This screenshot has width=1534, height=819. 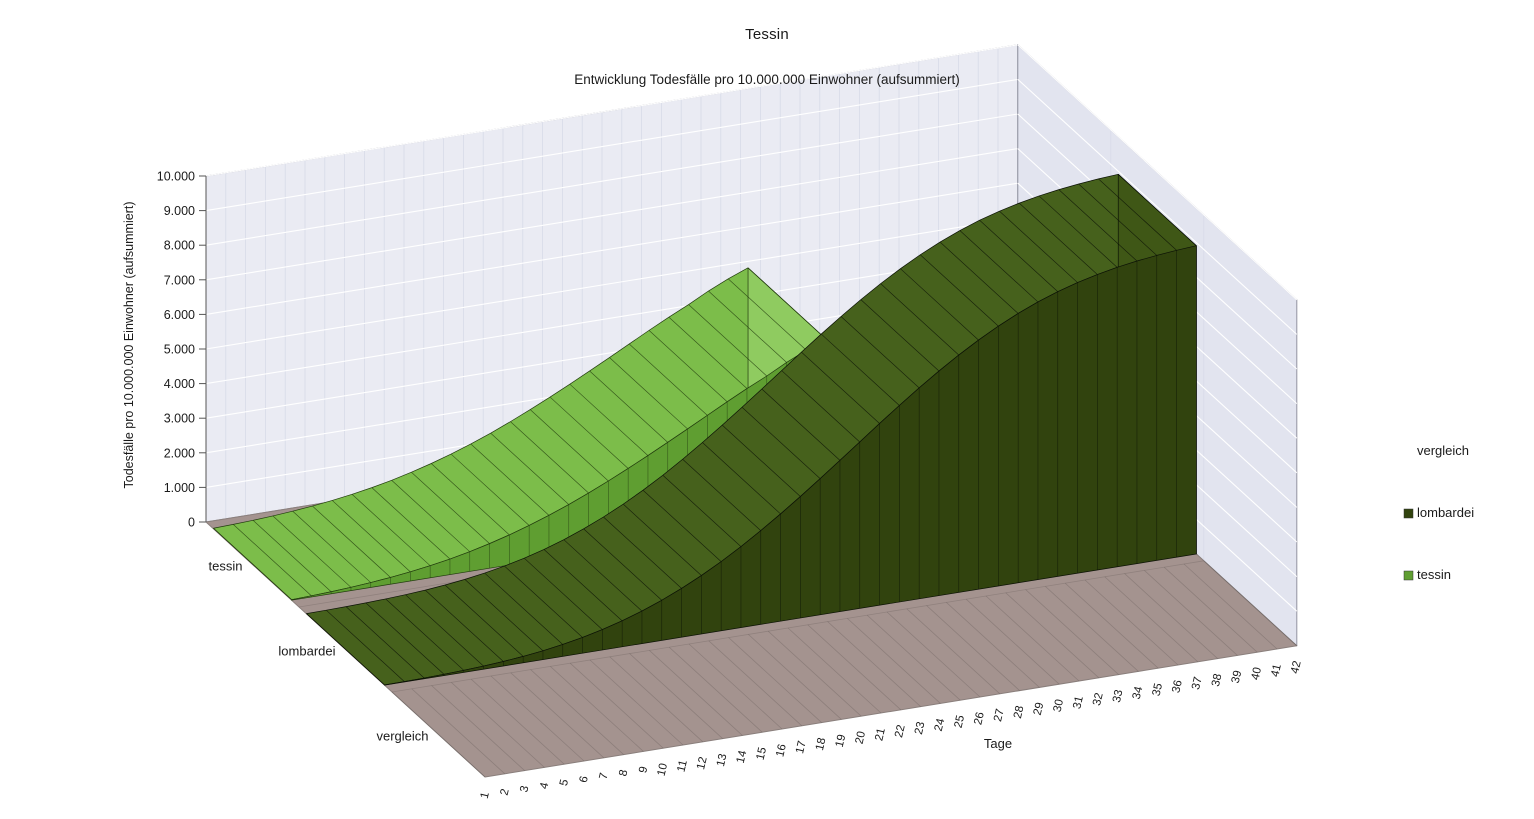 I want to click on x-tick-label: 31, so click(x=1078, y=702).